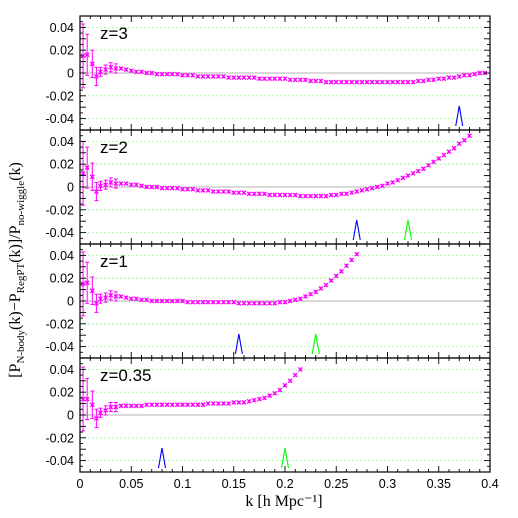  Describe the element at coordinates (15, 311) in the screenshot. I see `y-label-mid1: (k)−P` at that location.